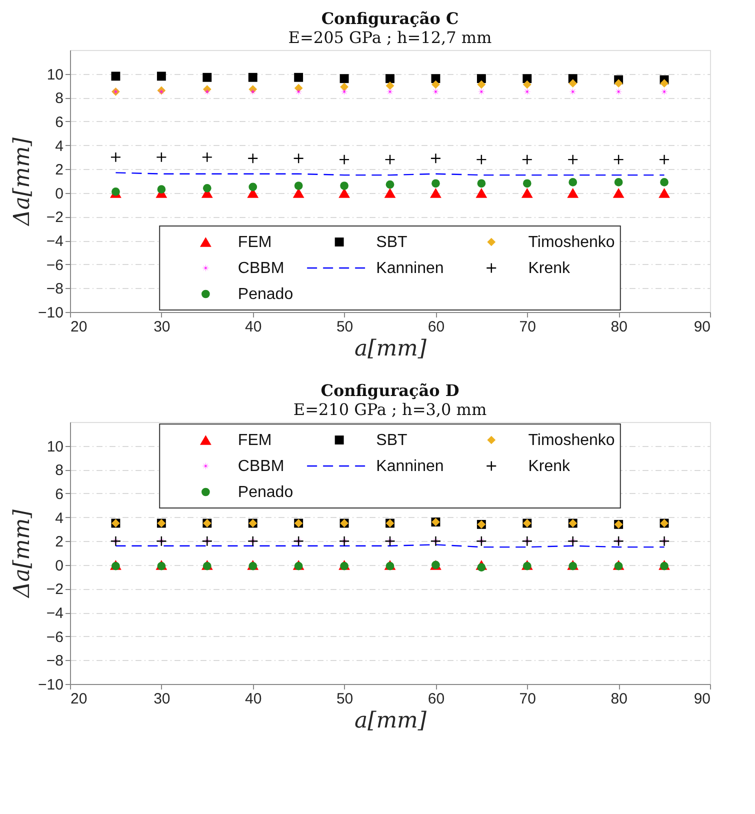 This screenshot has height=814, width=755. What do you see at coordinates (390, 18) in the screenshot?
I see `chart-title: Configuração C` at bounding box center [390, 18].